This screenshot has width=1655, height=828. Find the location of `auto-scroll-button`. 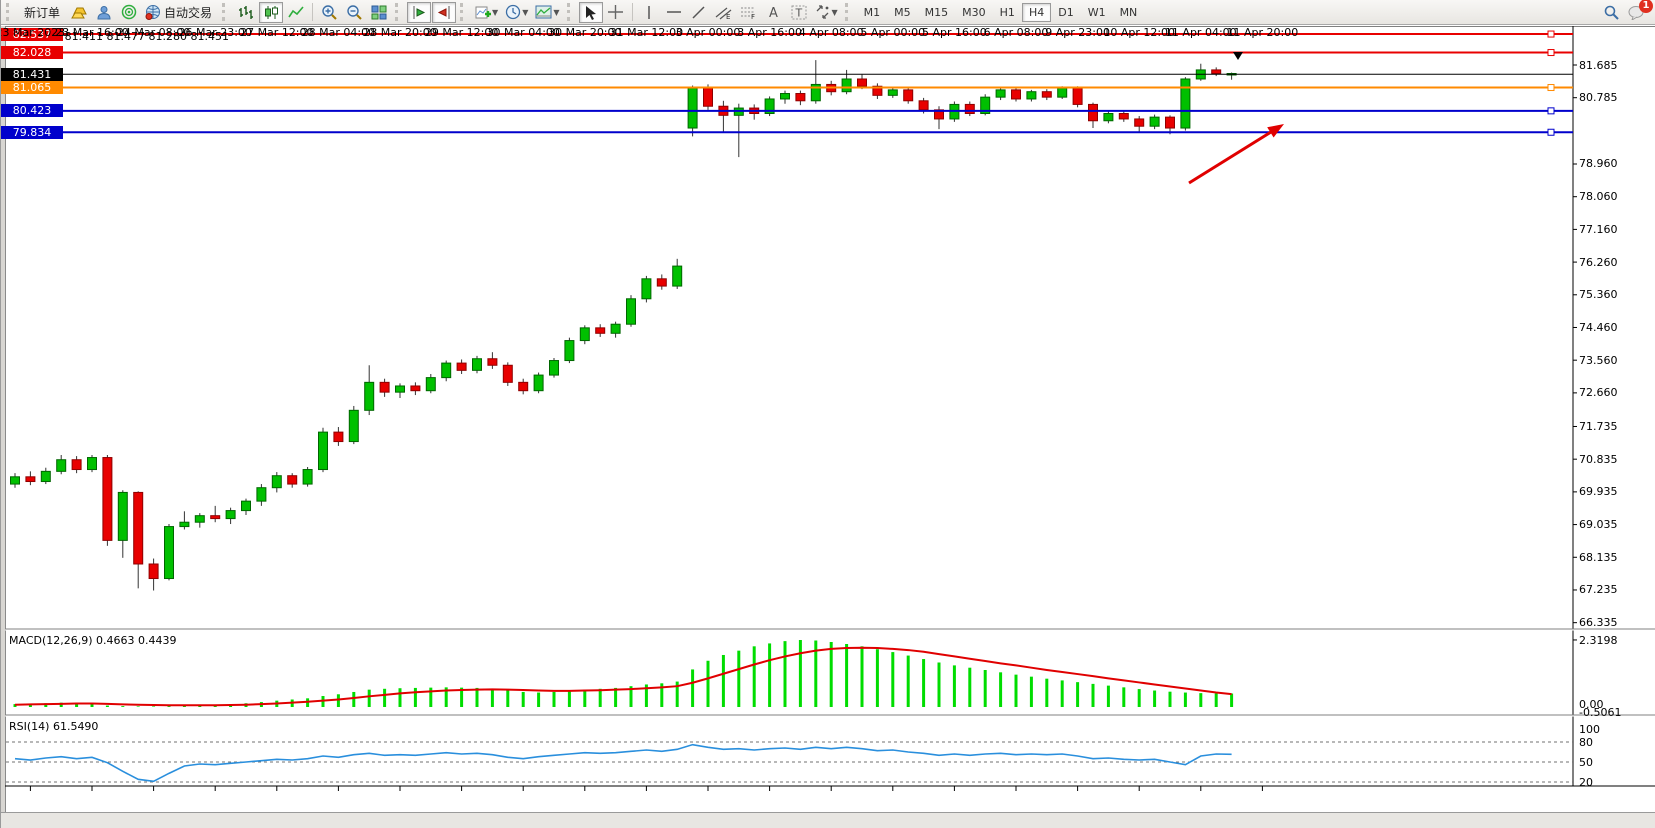

auto-scroll-button is located at coordinates (419, 12).